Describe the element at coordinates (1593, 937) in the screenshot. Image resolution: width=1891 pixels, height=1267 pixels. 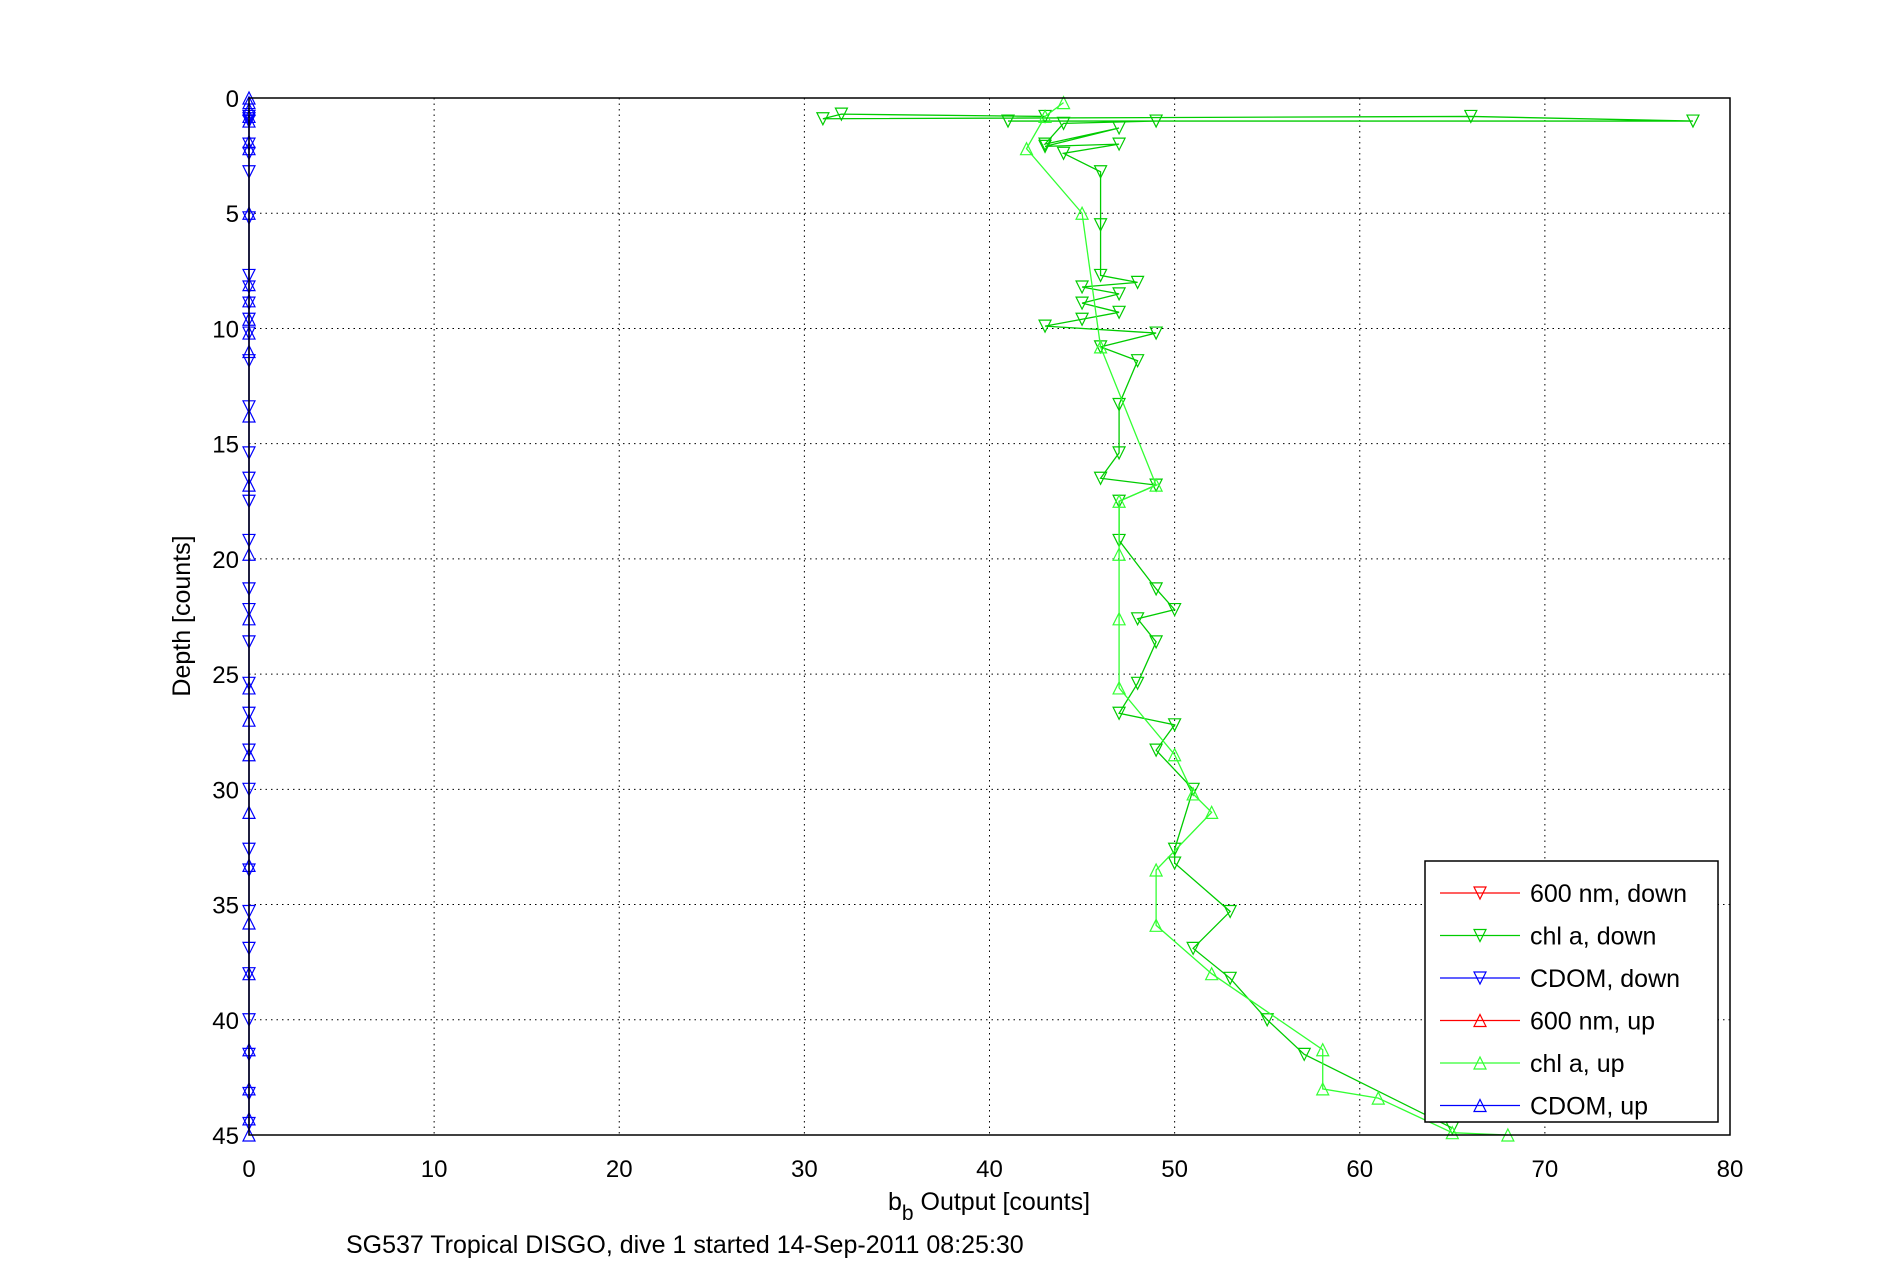
I see `legend-label: chl a, down` at that location.